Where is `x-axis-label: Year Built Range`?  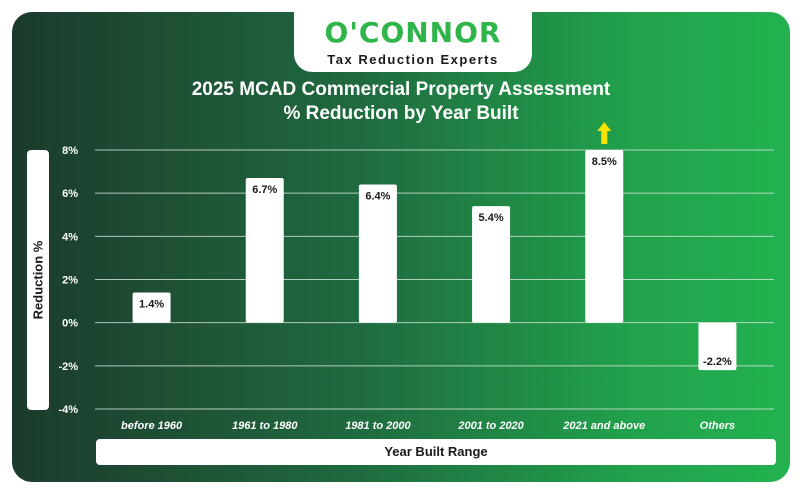
x-axis-label: Year Built Range is located at coordinates (436, 451).